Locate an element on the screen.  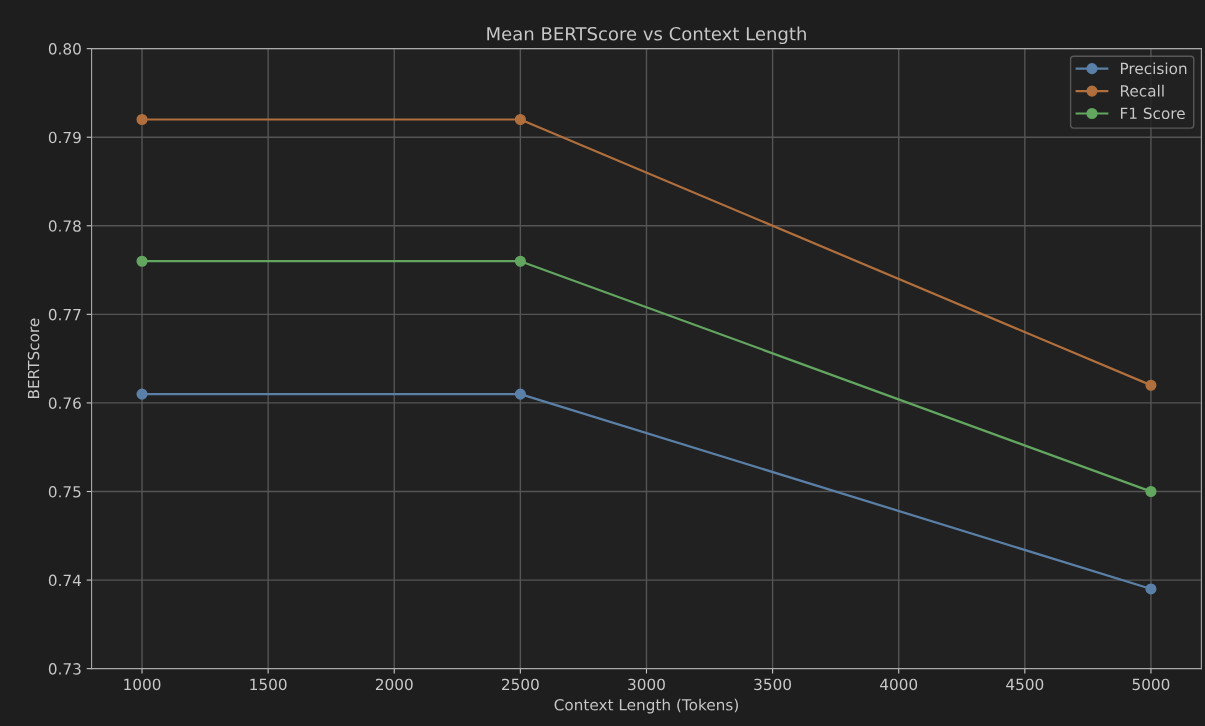
y-tick-label: 0.79 is located at coordinates (64, 137).